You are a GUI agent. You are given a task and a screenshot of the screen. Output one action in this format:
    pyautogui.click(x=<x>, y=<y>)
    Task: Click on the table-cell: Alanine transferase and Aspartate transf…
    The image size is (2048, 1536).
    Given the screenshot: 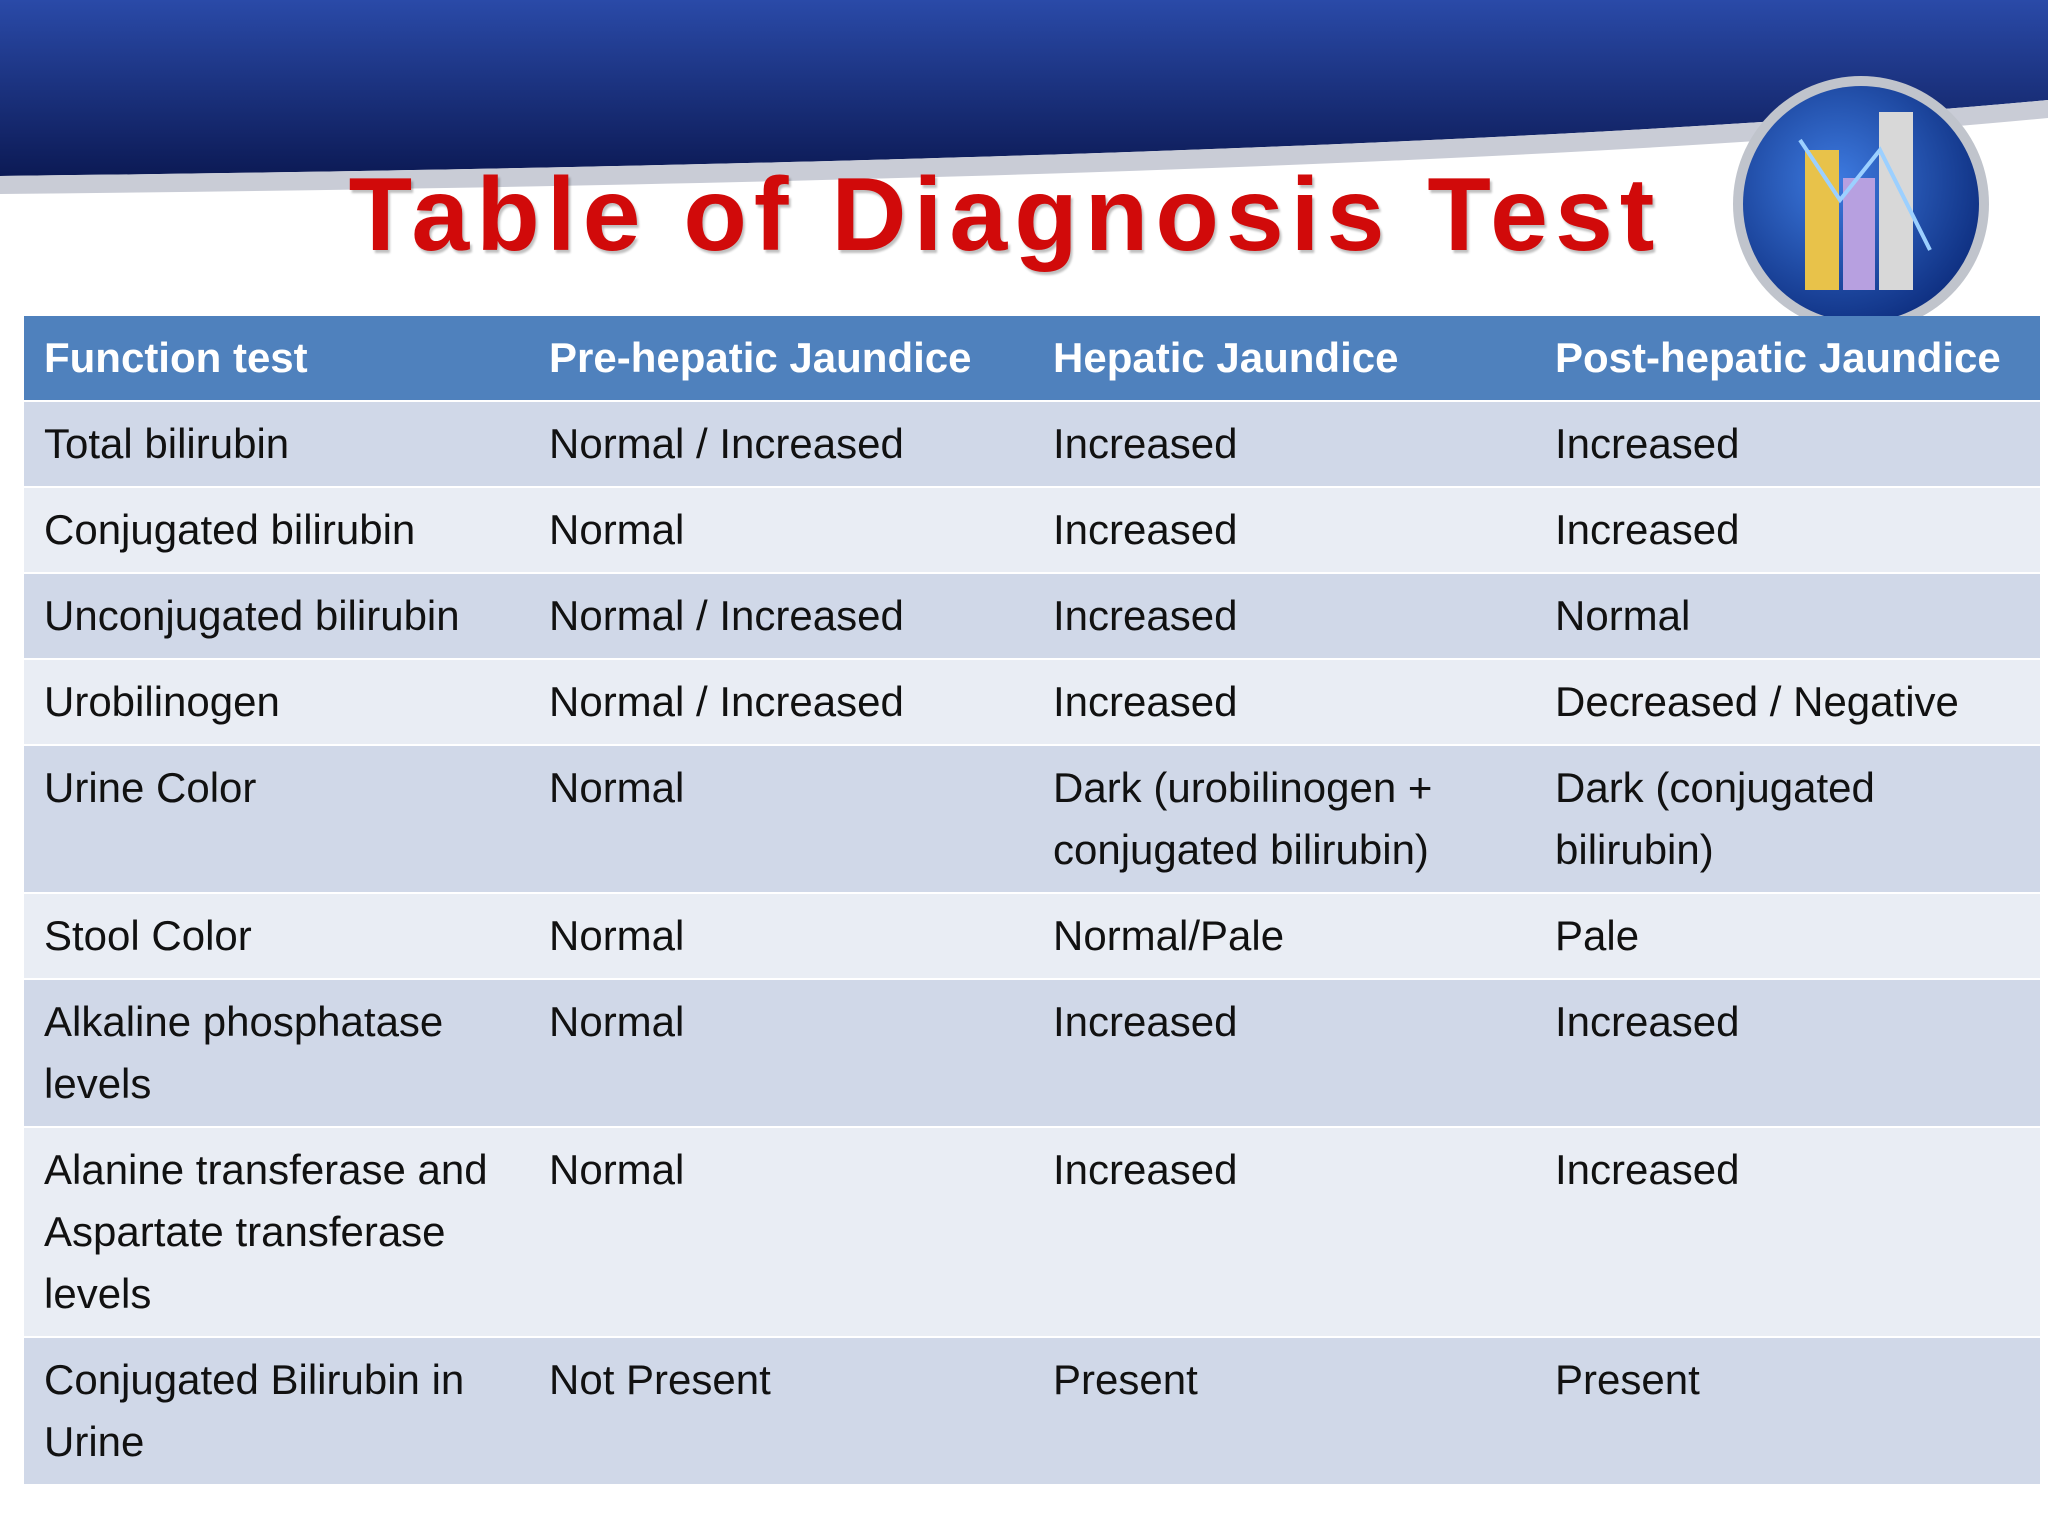 What is the action you would take?
    pyautogui.click(x=276, y=1232)
    